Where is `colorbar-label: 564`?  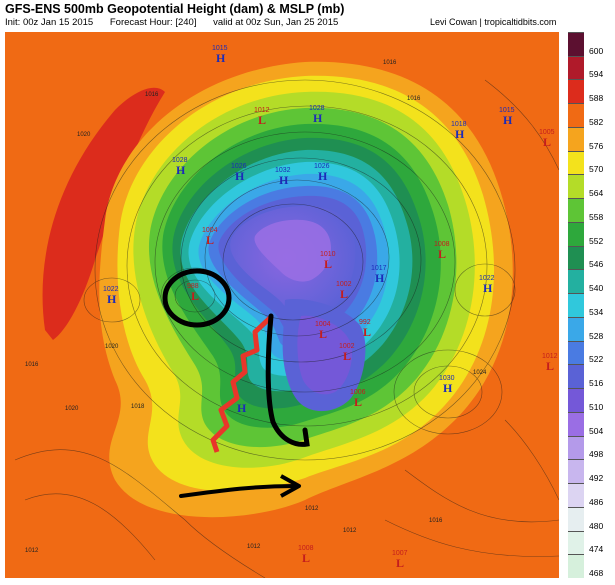 colorbar-label: 564 is located at coordinates (596, 193).